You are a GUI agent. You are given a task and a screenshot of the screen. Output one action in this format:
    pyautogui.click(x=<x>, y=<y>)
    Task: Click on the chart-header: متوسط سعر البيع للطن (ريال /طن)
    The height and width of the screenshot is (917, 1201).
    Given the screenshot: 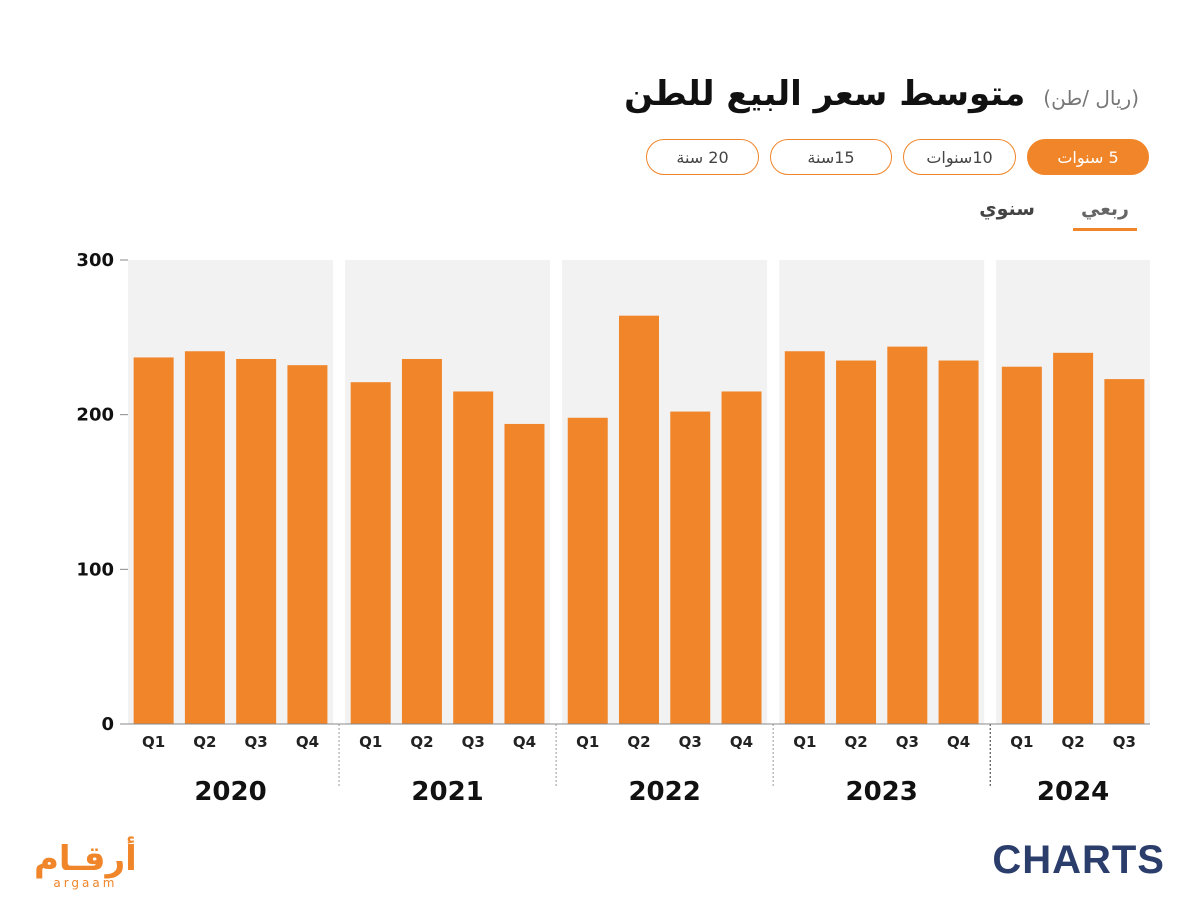 What is the action you would take?
    pyautogui.click(x=881, y=94)
    